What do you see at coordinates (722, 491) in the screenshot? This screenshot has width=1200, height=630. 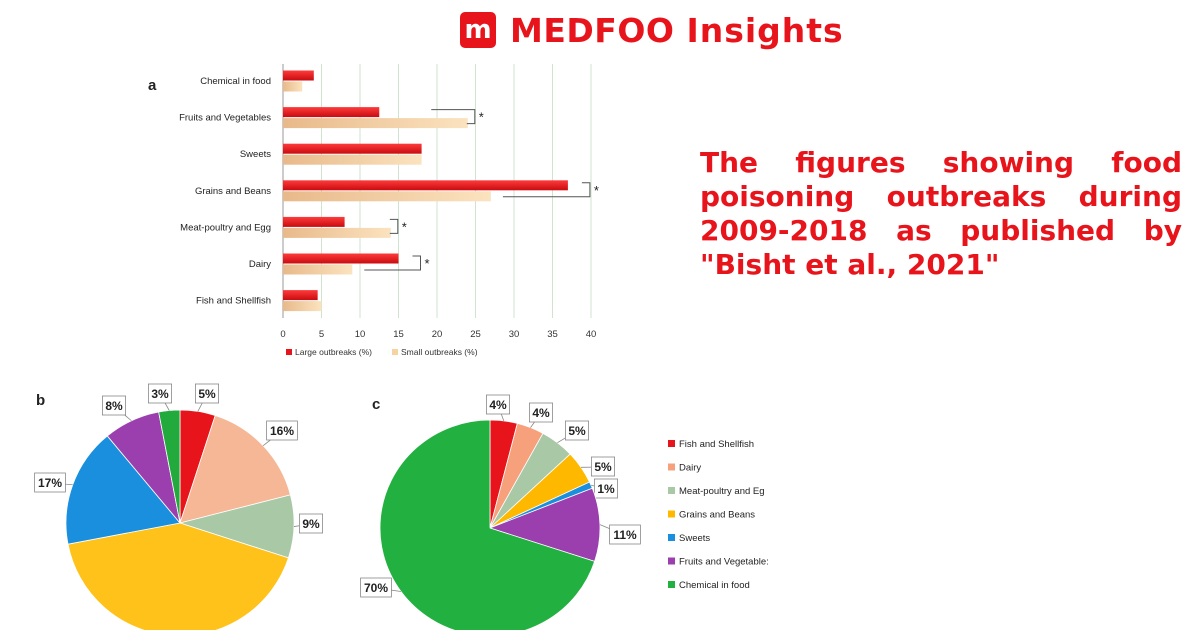 I see `pie-legend-label: Meat-poultry and Eg` at bounding box center [722, 491].